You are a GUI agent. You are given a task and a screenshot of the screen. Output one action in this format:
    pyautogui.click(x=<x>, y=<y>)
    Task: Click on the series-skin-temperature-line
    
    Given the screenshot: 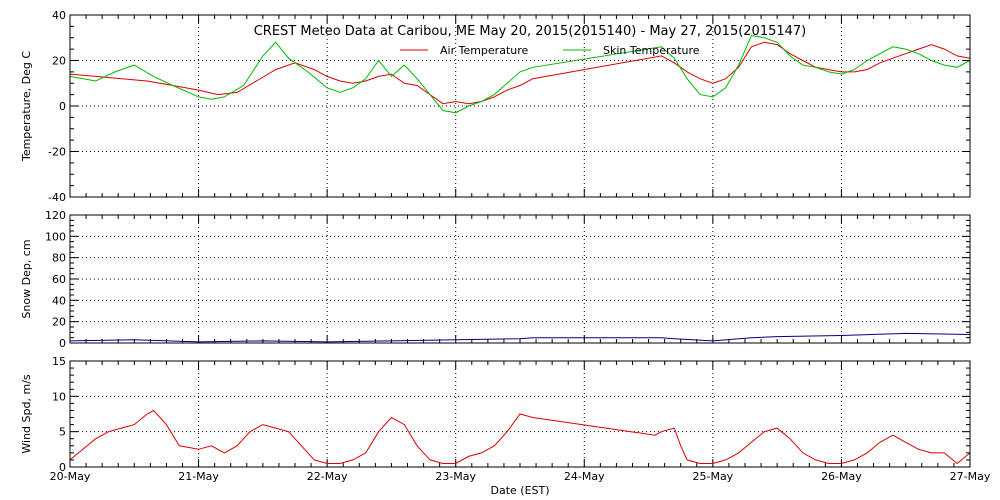 What is the action you would take?
    pyautogui.click(x=520, y=74)
    